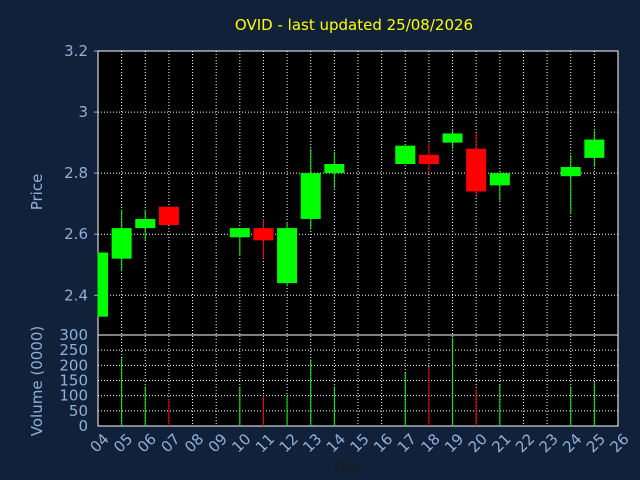 The height and width of the screenshot is (480, 640). Describe the element at coordinates (407, 443) in the screenshot. I see `day-tick-label: 17` at that location.